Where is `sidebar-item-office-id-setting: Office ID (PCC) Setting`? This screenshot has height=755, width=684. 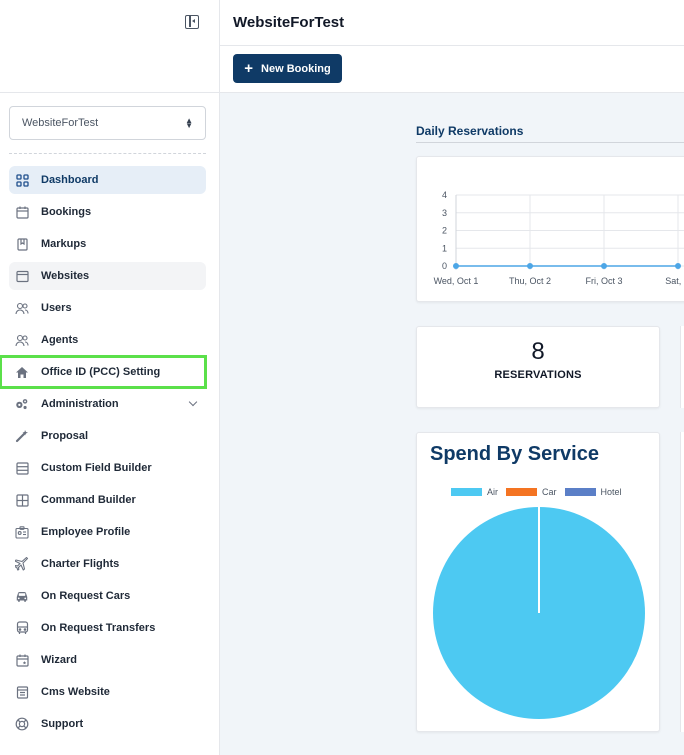 sidebar-item-office-id-setting: Office ID (PCC) Setting is located at coordinates (103, 372).